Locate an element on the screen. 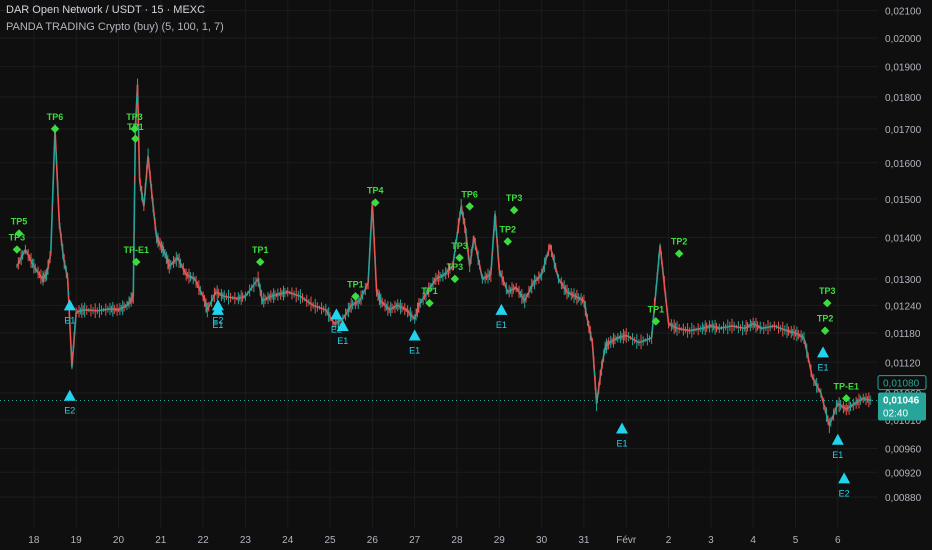 Image resolution: width=932 pixels, height=550 pixels. x-tick-label: Févr is located at coordinates (626, 540).